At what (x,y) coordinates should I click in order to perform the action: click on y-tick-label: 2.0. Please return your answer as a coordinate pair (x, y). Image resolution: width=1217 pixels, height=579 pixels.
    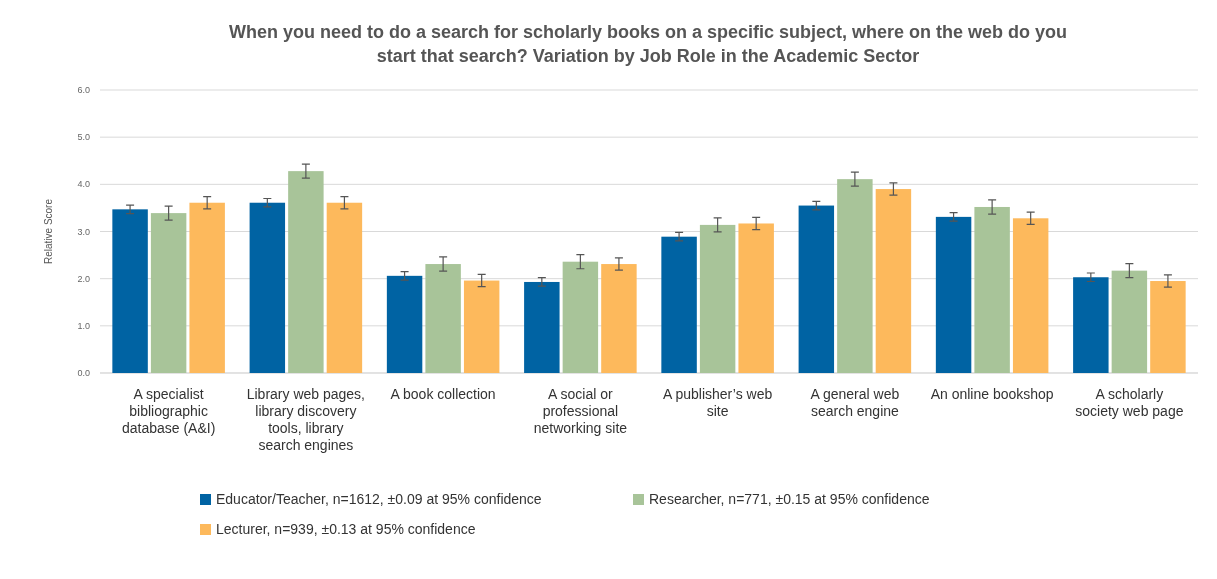
    Looking at the image, I should click on (83, 278).